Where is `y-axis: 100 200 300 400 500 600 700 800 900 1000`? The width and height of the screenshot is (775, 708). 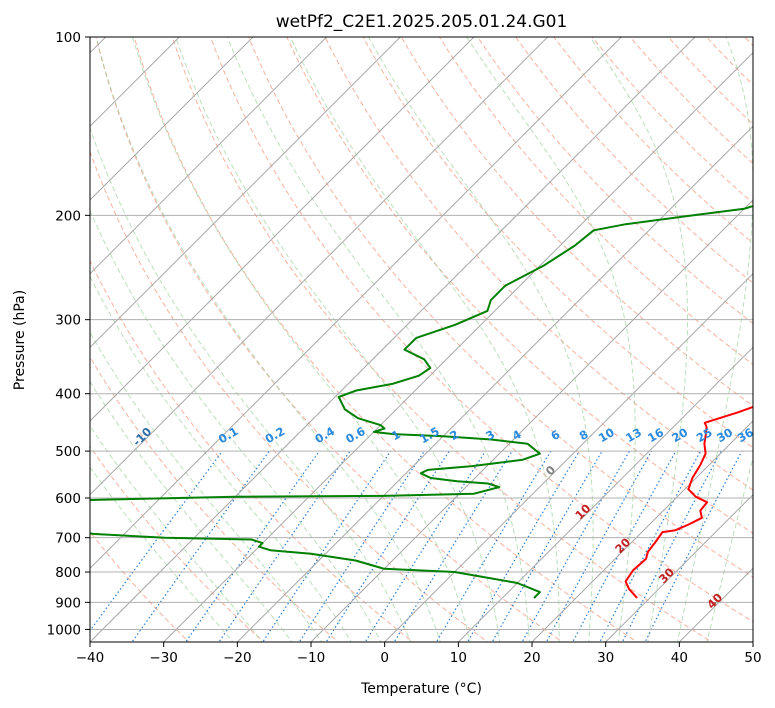
y-axis: 100 200 300 400 500 600 700 800 900 1000 is located at coordinates (68, 334).